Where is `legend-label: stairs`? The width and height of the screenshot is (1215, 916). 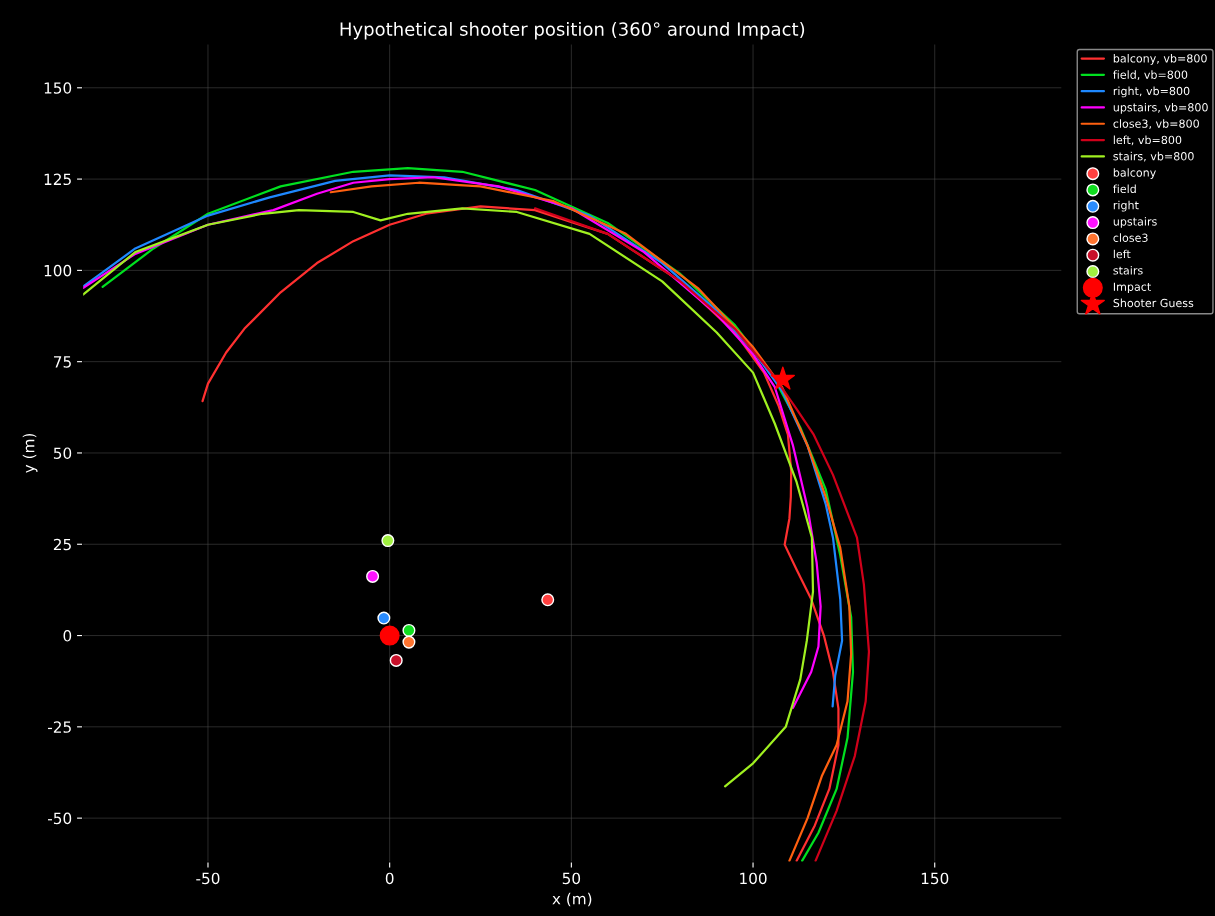
legend-label: stairs is located at coordinates (1128, 270).